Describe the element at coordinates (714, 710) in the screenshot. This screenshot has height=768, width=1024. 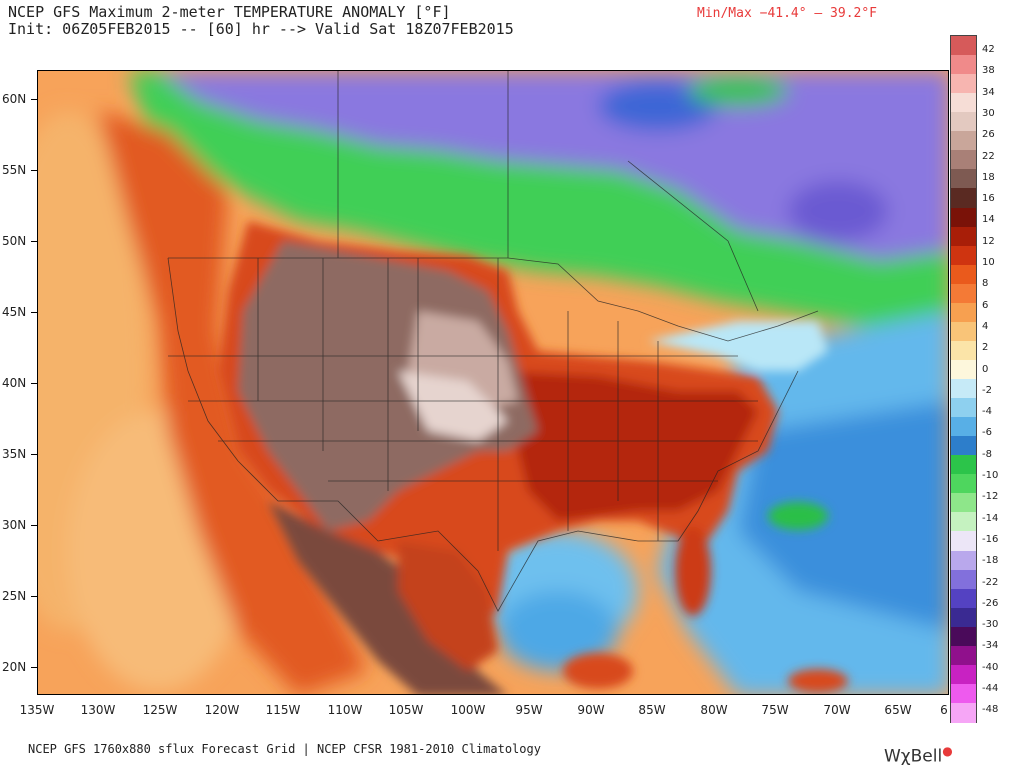
I see `lon-label: 80W` at that location.